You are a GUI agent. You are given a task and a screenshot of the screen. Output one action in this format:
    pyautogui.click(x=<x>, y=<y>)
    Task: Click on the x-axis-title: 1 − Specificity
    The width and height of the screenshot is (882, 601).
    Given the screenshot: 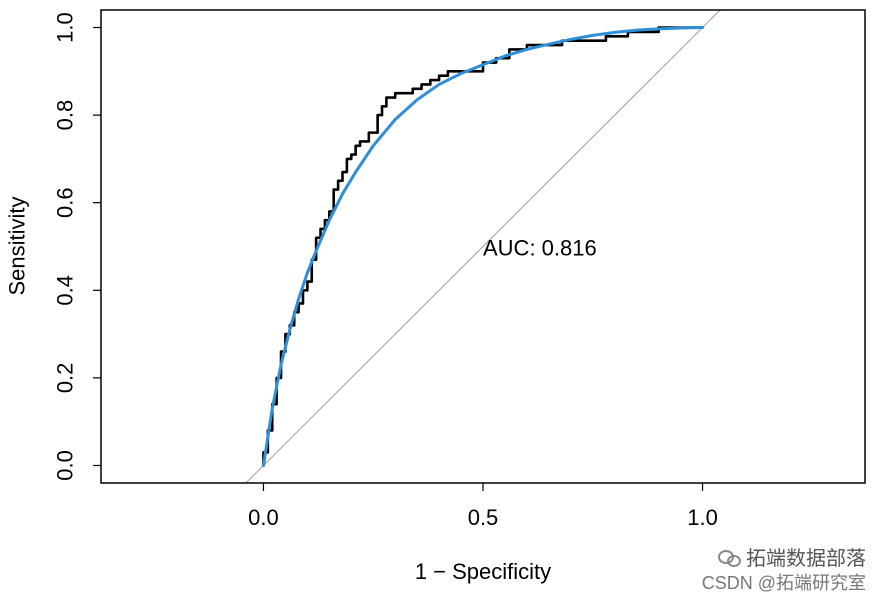 What is the action you would take?
    pyautogui.click(x=483, y=571)
    